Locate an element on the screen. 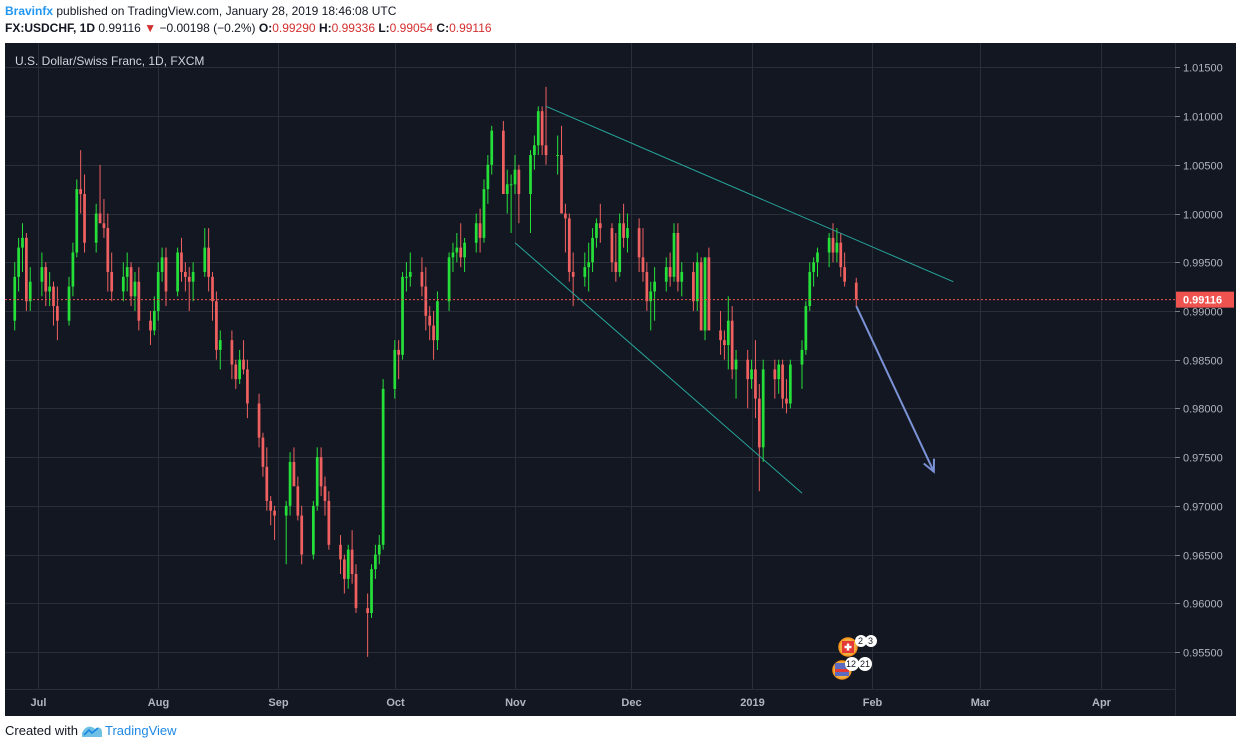 This screenshot has height=750, width=1240. high-label: H: is located at coordinates (325, 28).